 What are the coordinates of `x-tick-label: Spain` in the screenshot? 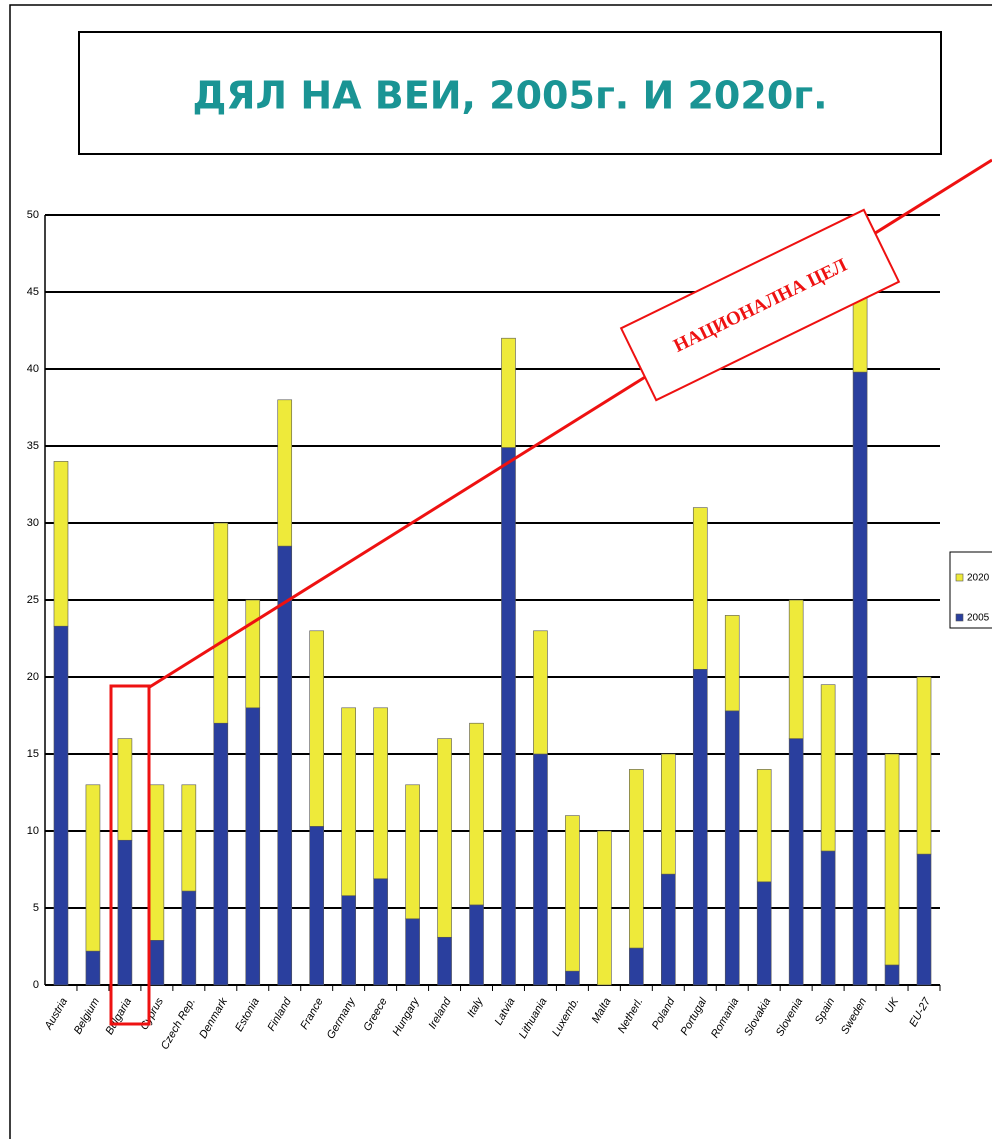 It's located at (825, 1011).